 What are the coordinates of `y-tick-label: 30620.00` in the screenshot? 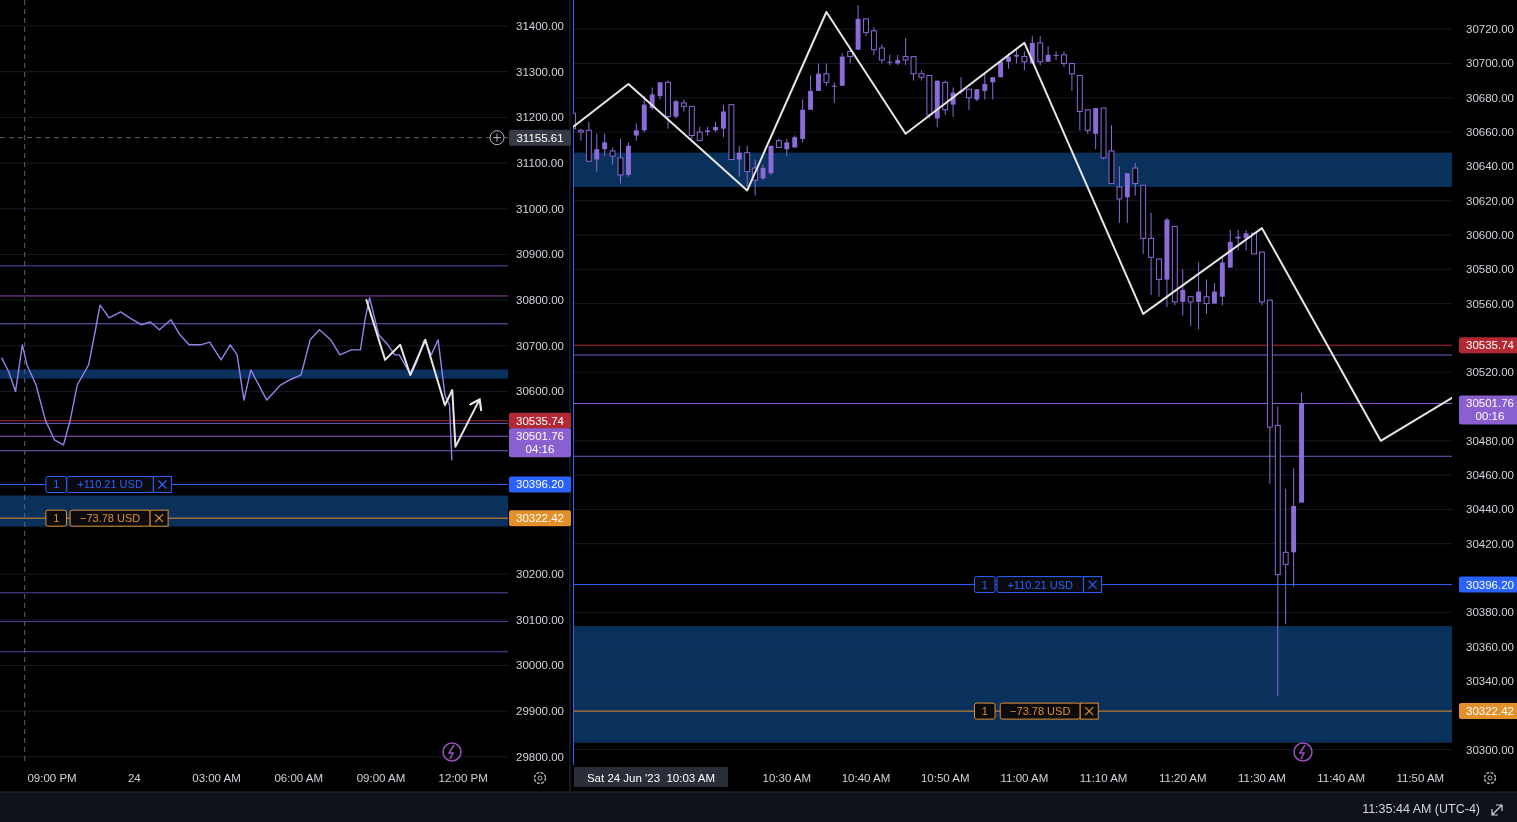 It's located at (1490, 200).